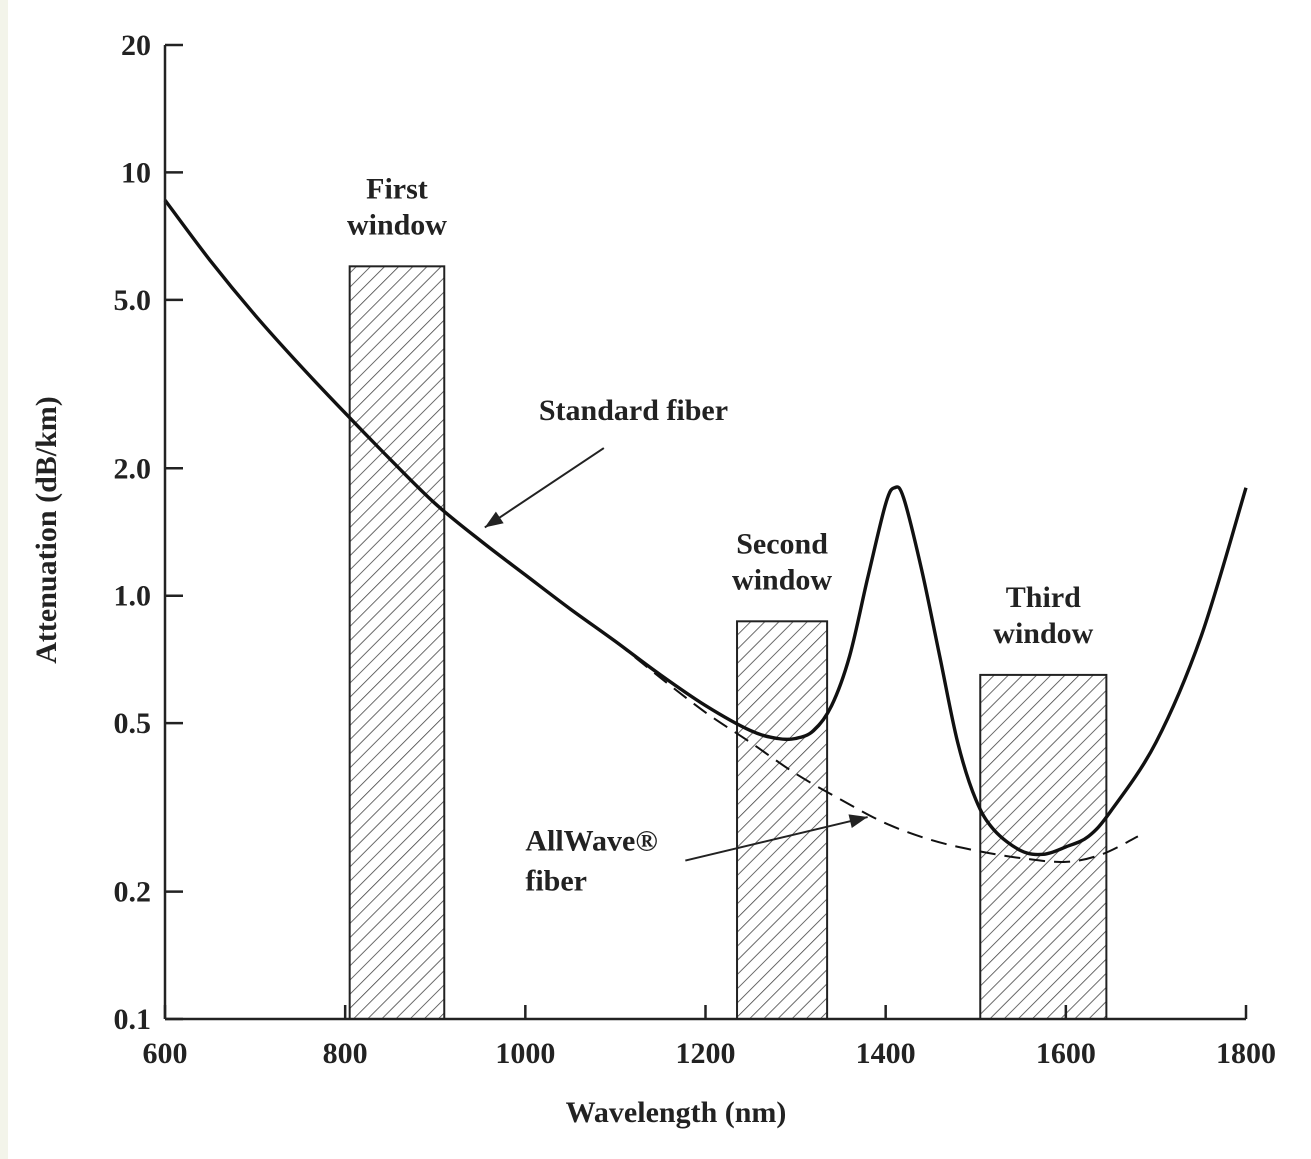 This screenshot has height=1159, width=1311. What do you see at coordinates (633, 410) in the screenshot?
I see `annotation-text-1: Standard fiber` at bounding box center [633, 410].